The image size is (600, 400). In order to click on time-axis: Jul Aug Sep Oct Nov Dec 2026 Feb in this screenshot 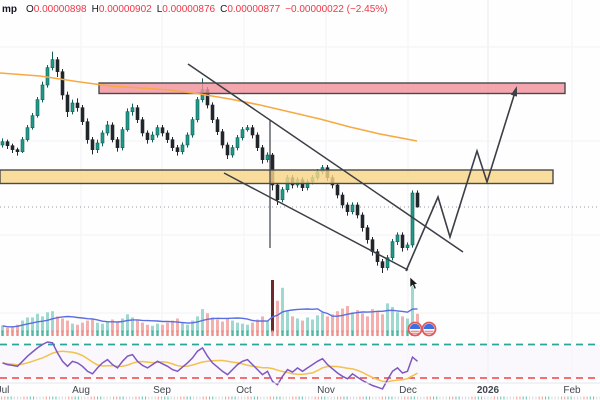, I will do `click(300, 391)`.